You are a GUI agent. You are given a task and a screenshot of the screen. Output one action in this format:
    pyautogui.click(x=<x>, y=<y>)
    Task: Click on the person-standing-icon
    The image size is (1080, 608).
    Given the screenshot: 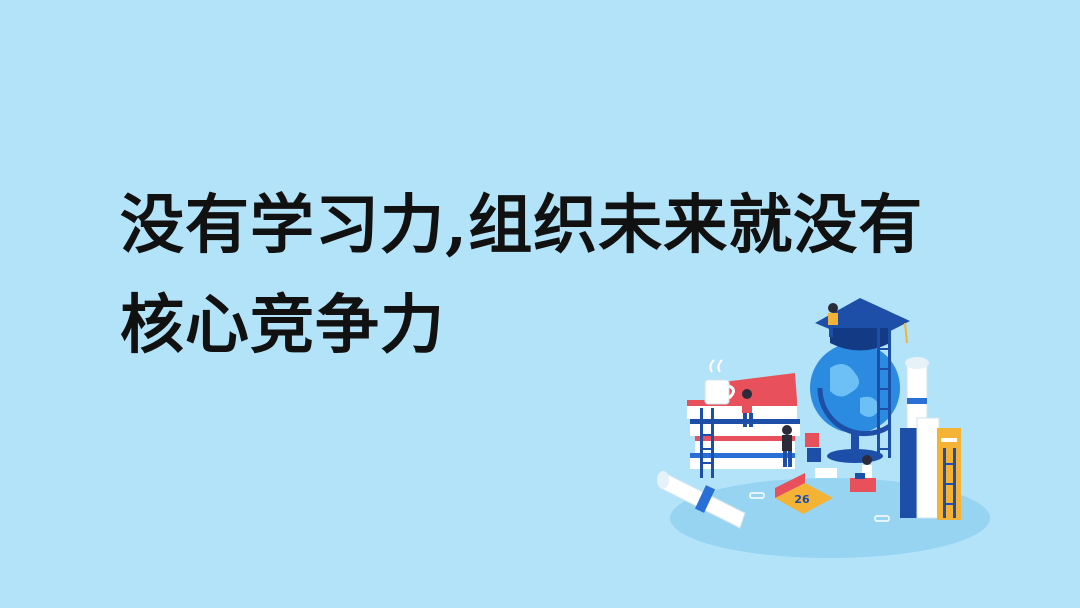 What is the action you would take?
    pyautogui.click(x=787, y=446)
    